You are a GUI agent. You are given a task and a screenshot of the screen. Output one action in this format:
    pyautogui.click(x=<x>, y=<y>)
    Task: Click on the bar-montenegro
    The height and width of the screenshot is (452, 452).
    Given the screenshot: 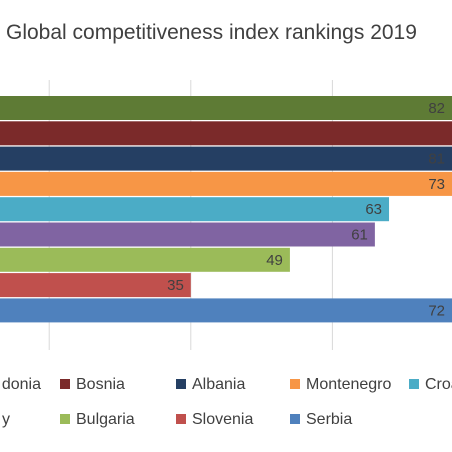 What is the action you would take?
    pyautogui.click(x=226, y=183)
    